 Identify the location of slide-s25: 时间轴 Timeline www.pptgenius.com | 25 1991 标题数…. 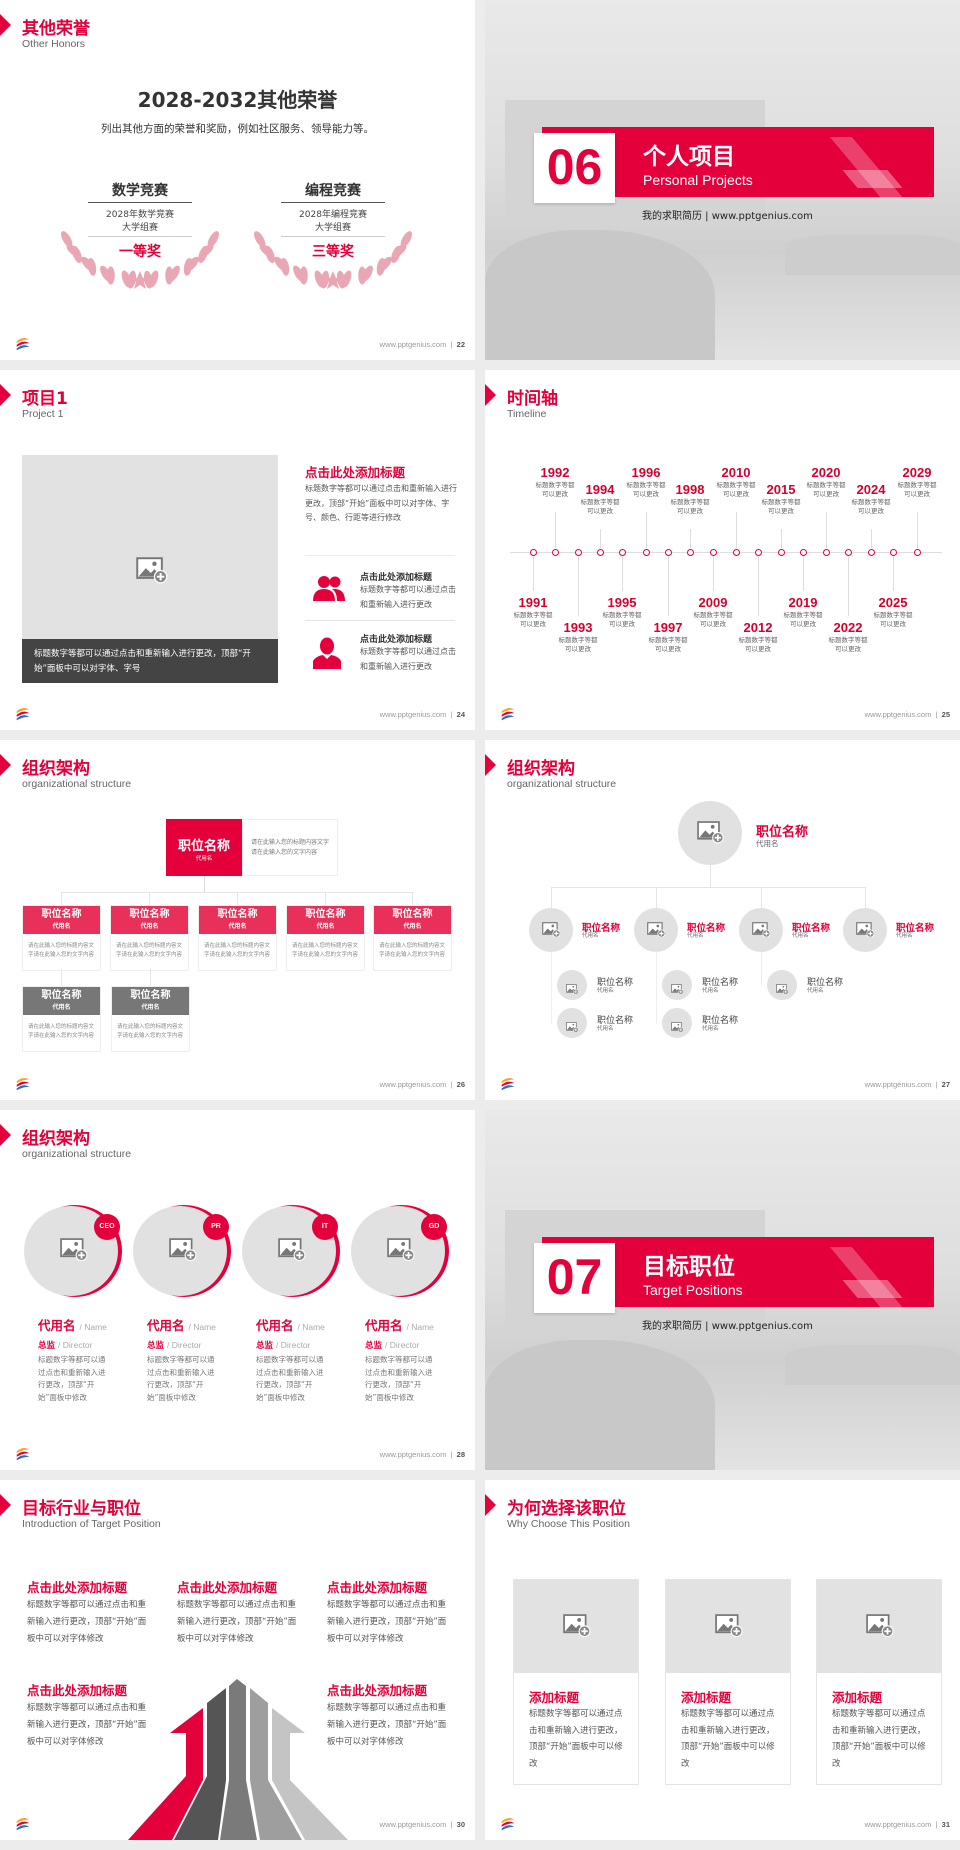
(722, 550).